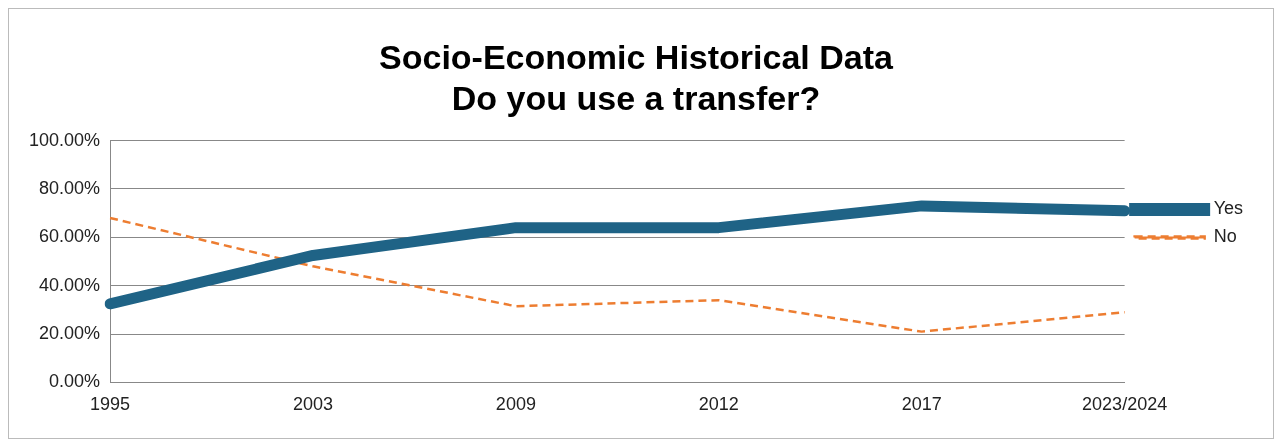 The width and height of the screenshot is (1282, 447). Describe the element at coordinates (75, 381) in the screenshot. I see `y-tick-label: 0.00%` at that location.